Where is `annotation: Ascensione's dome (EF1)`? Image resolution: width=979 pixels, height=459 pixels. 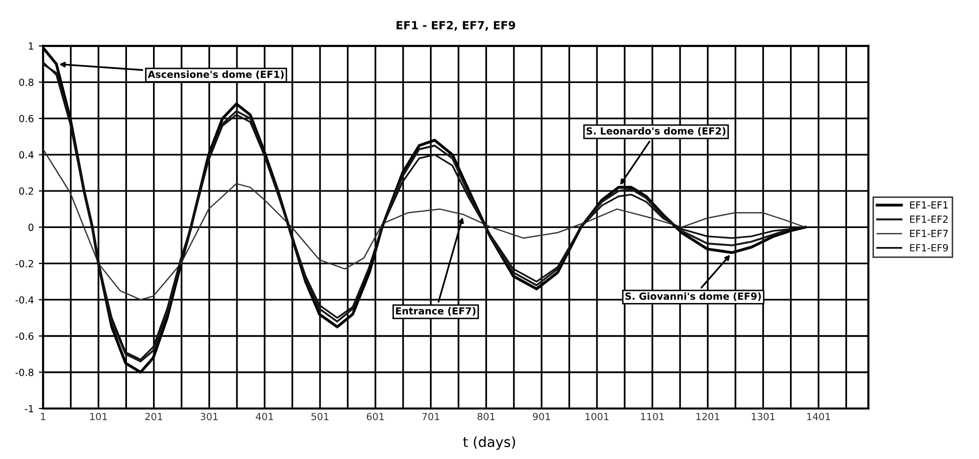 annotation: Ascensione's dome (EF1) is located at coordinates (216, 75).